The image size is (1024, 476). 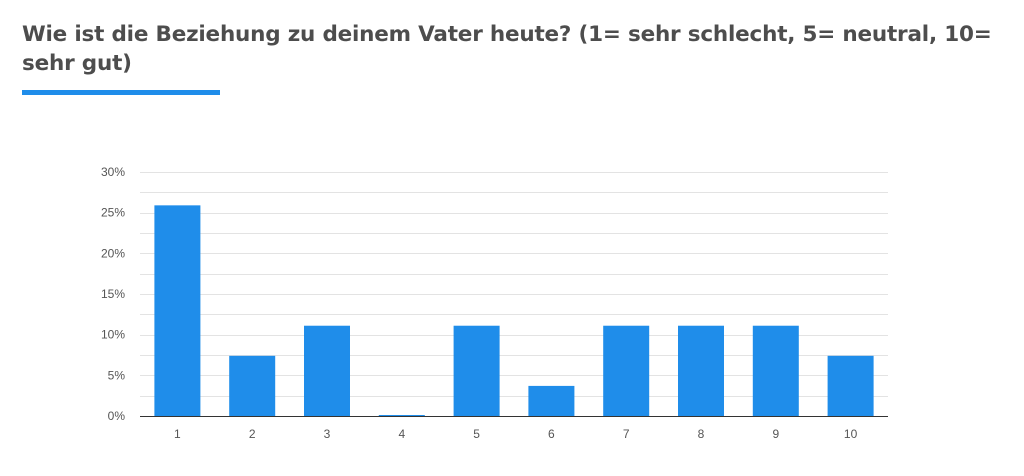 I want to click on y-tick-label: 20%, so click(x=113, y=253).